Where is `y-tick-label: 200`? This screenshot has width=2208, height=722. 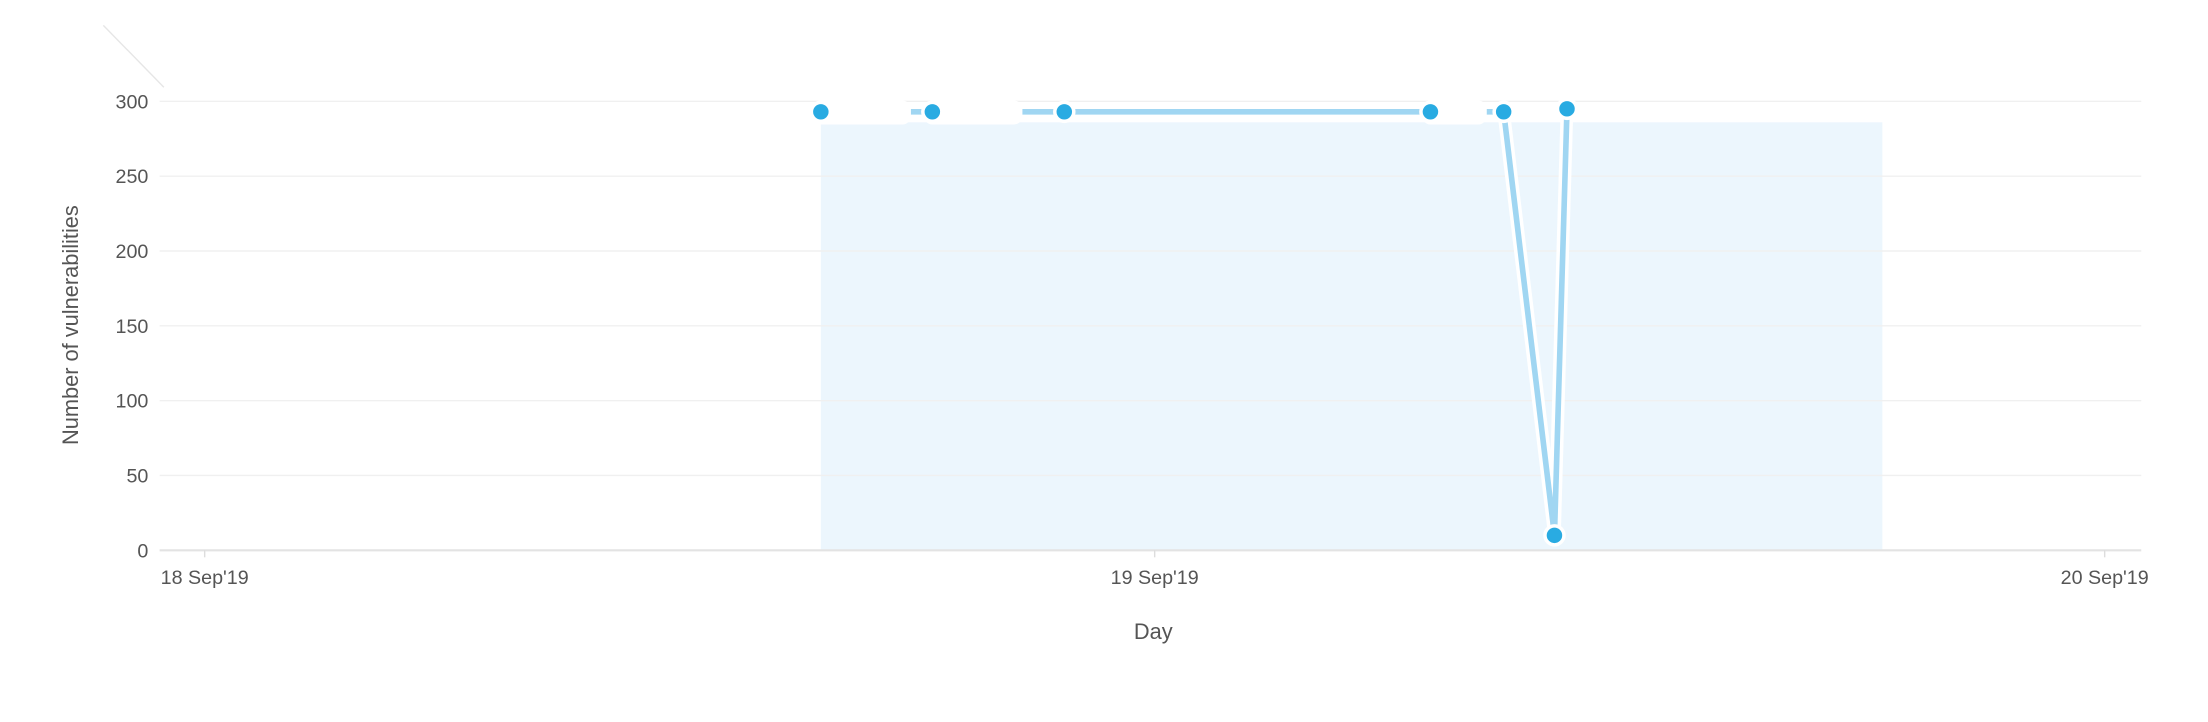
y-tick-label: 200 is located at coordinates (132, 252).